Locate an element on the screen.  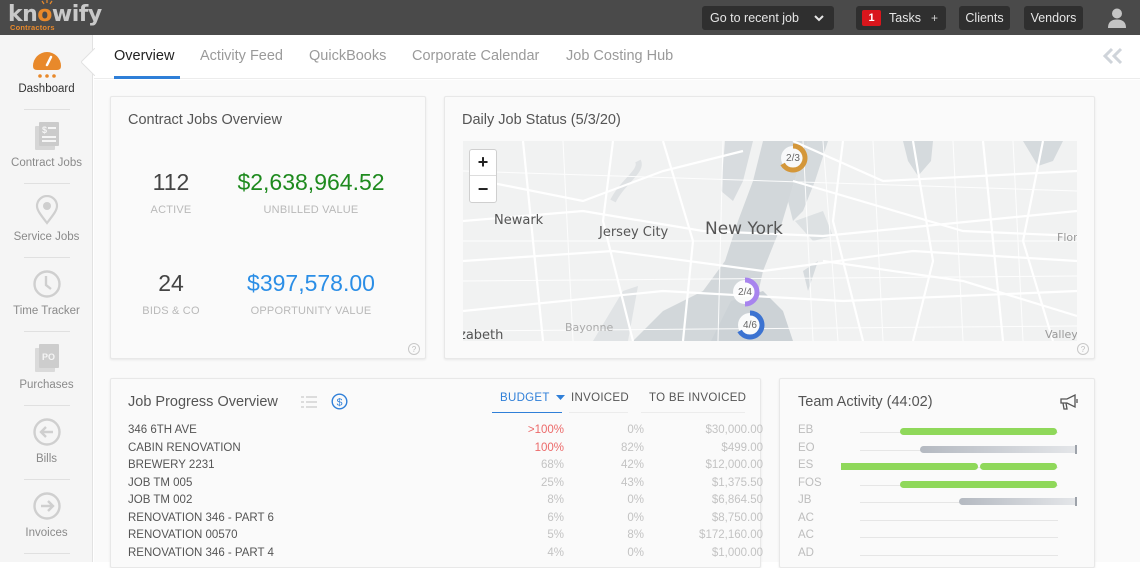
knowify-logo: knowify Contractors is located at coordinates (55, 16).